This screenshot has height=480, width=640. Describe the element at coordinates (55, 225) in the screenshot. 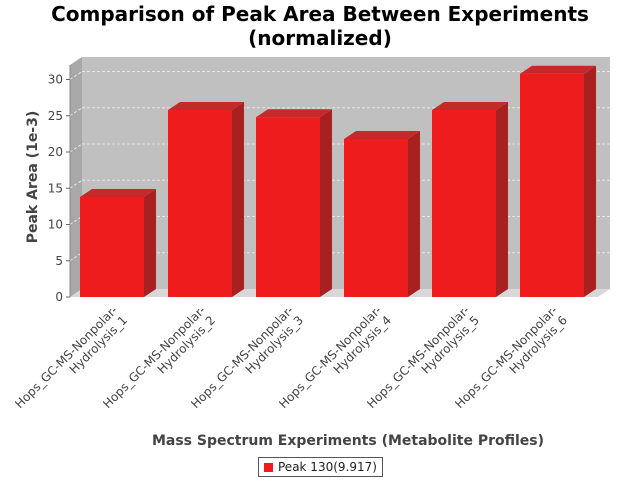

I see `y-tick-label: 10` at that location.